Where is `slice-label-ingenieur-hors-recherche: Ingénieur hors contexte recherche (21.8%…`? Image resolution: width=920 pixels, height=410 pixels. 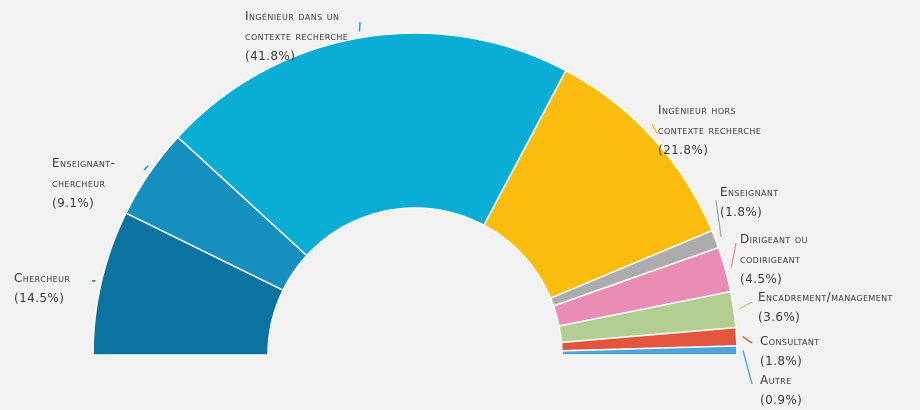
slice-label-ingenieur-hors-recherche: Ingénieur hors contexte recherche (21.8%… is located at coordinates (713, 130).